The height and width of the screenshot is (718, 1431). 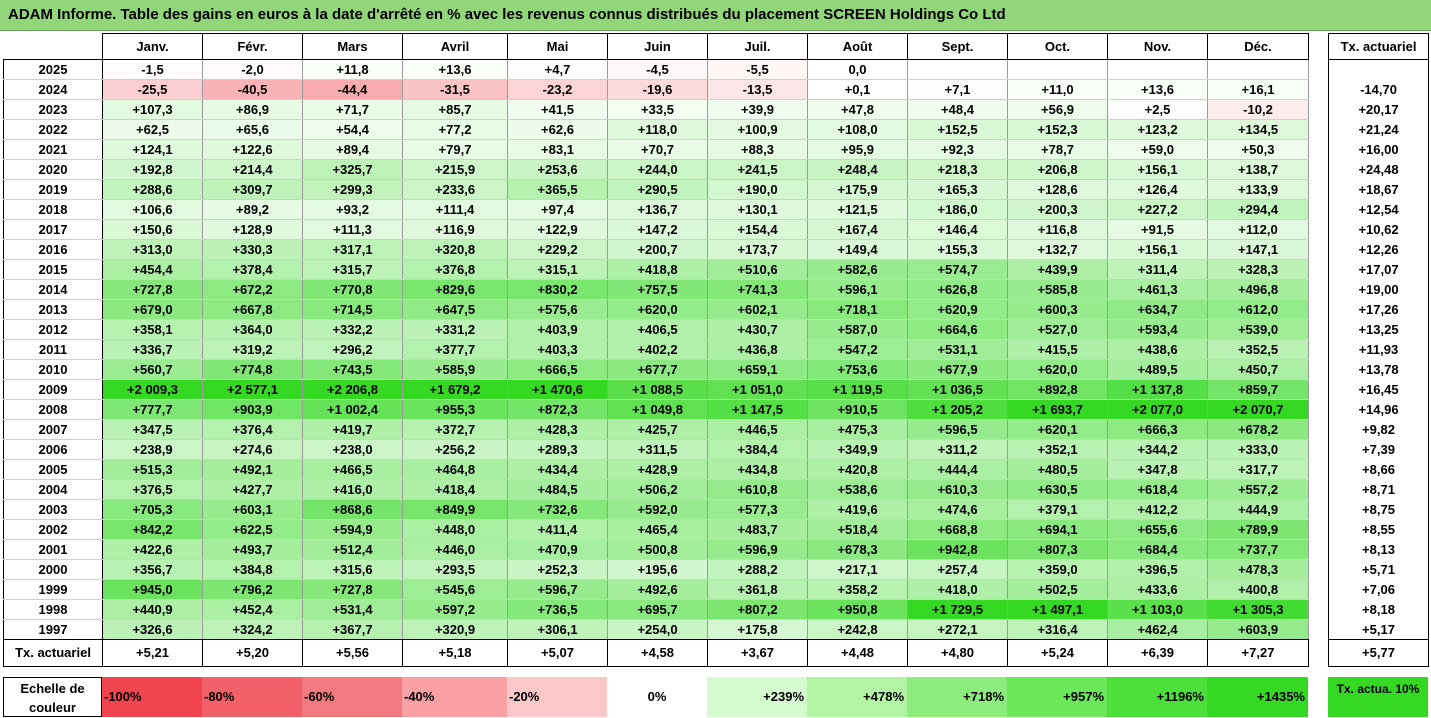 What do you see at coordinates (1057, 269) in the screenshot?
I see `gain-cell: +439,9` at bounding box center [1057, 269].